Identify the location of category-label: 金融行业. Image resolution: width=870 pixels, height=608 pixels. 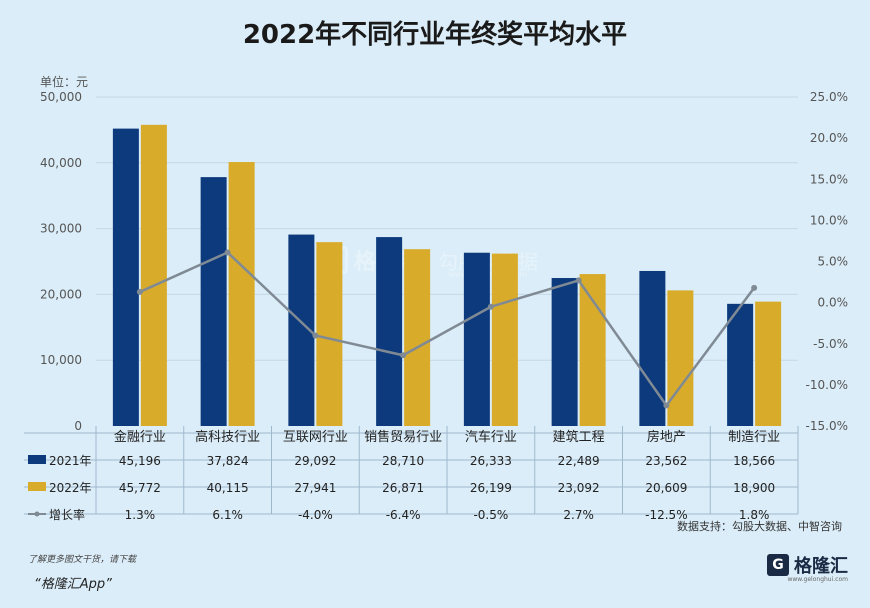
(140, 437).